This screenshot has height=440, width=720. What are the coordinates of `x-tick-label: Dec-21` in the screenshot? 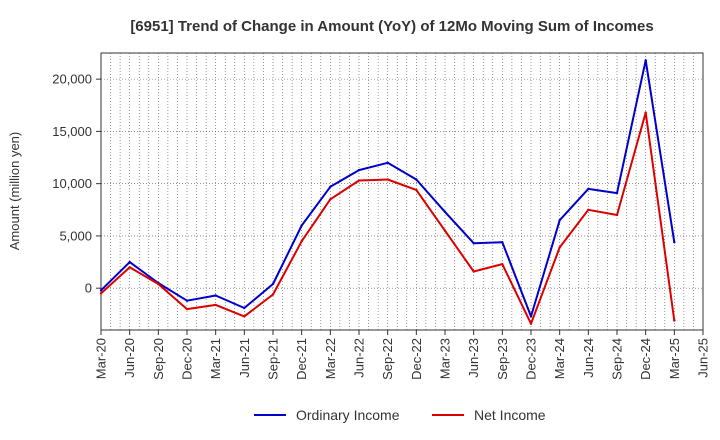 It's located at (301, 359).